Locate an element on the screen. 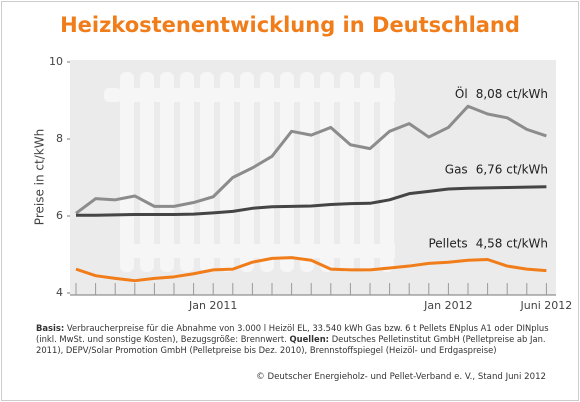  series-value-label: 8,08 ct/kWh is located at coordinates (512, 93).